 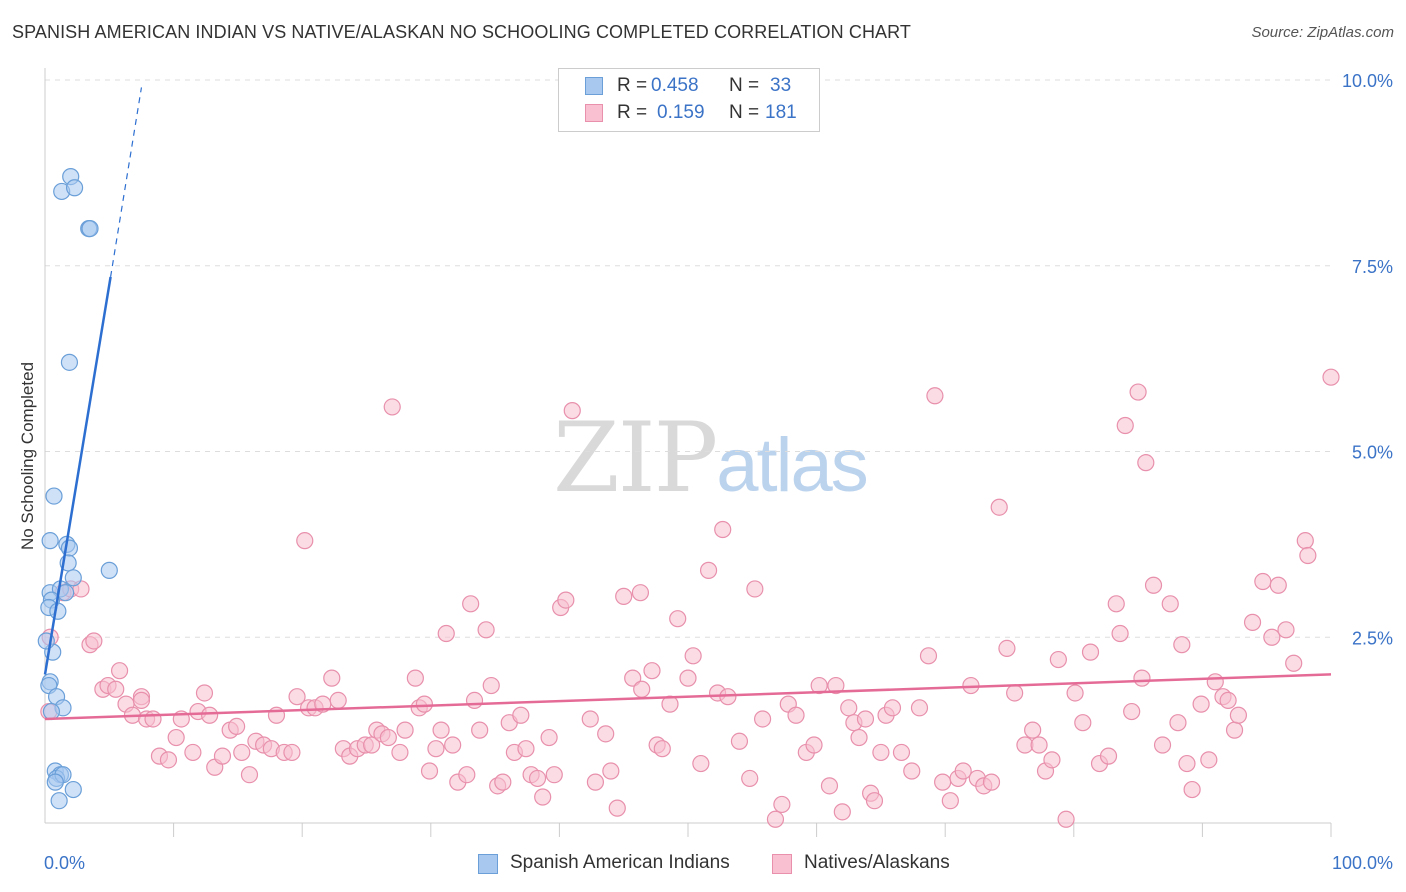 I want to click on legend-r-label: R =, so click(x=632, y=85).